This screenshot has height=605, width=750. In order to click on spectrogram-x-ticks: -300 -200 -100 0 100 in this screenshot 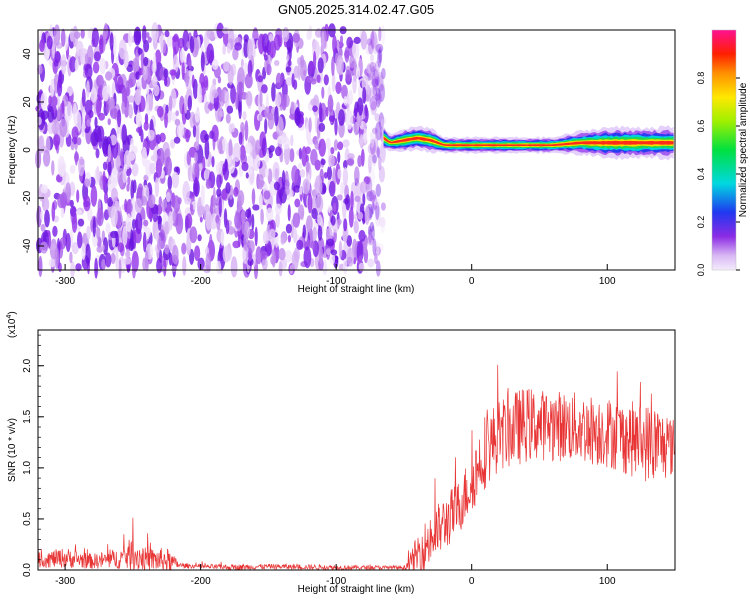, I will do `click(335, 275)`.